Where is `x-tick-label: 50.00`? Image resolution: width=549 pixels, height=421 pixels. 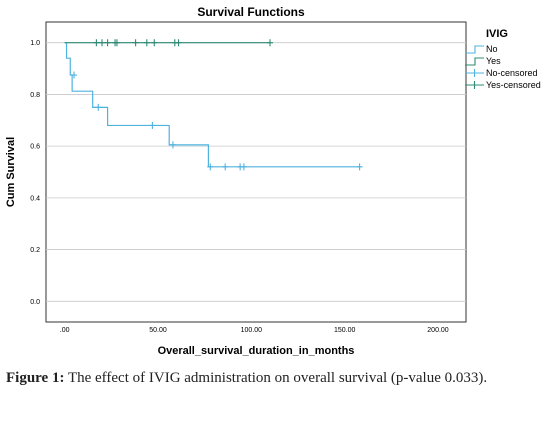
x-tick-label: 50.00 is located at coordinates (158, 330).